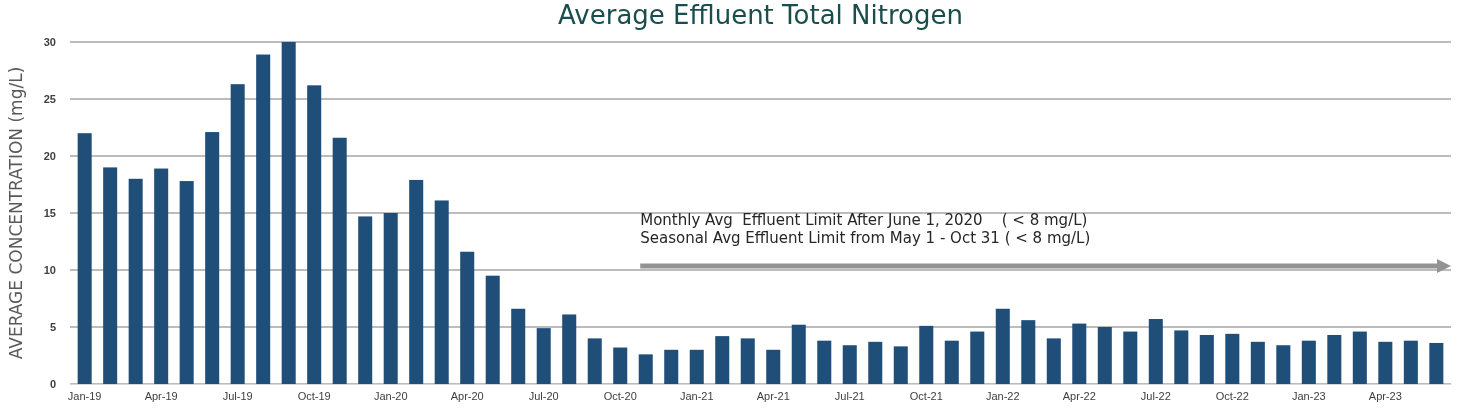  Describe the element at coordinates (620, 395) in the screenshot. I see `x-tick-label: Oct-20` at that location.